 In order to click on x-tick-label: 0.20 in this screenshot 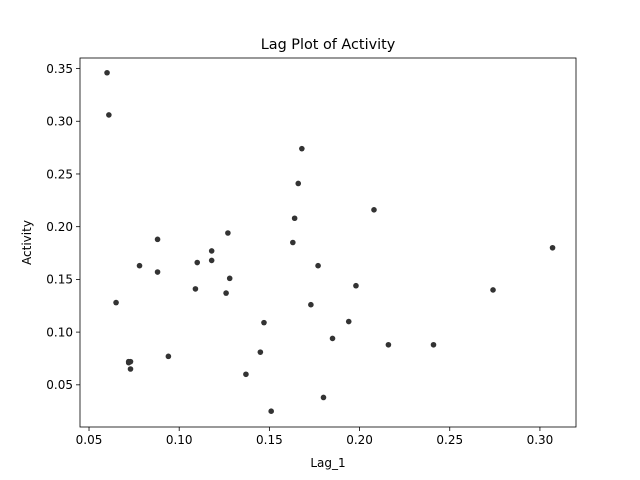, I will do `click(359, 440)`.